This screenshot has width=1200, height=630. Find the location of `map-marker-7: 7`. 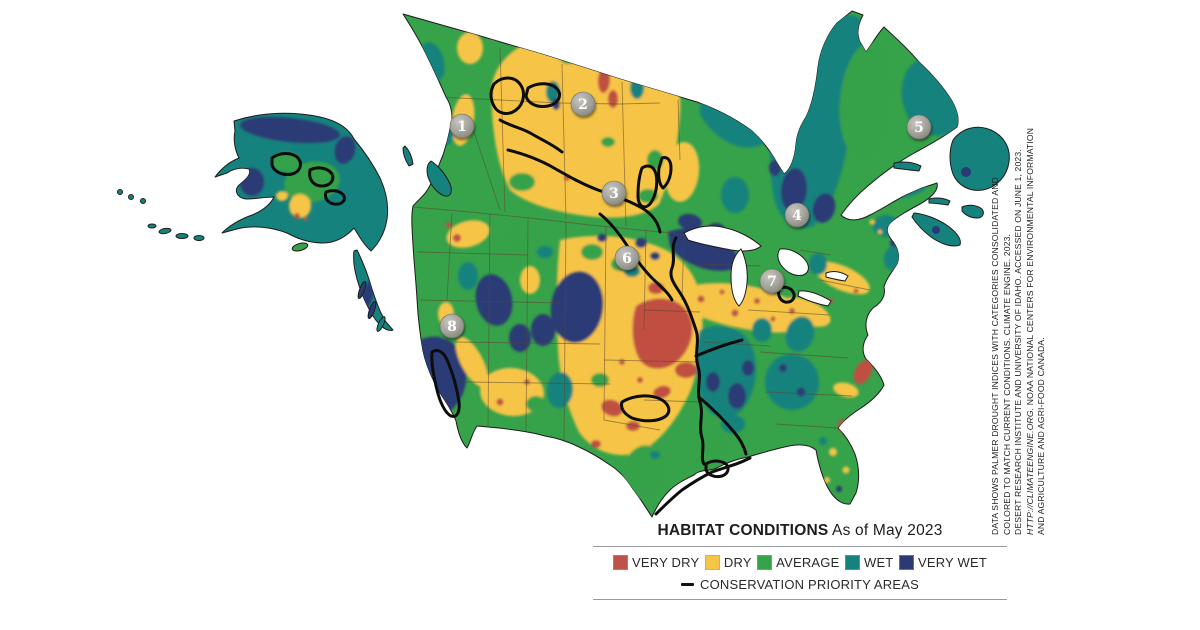

map-marker-7: 7 is located at coordinates (772, 281).